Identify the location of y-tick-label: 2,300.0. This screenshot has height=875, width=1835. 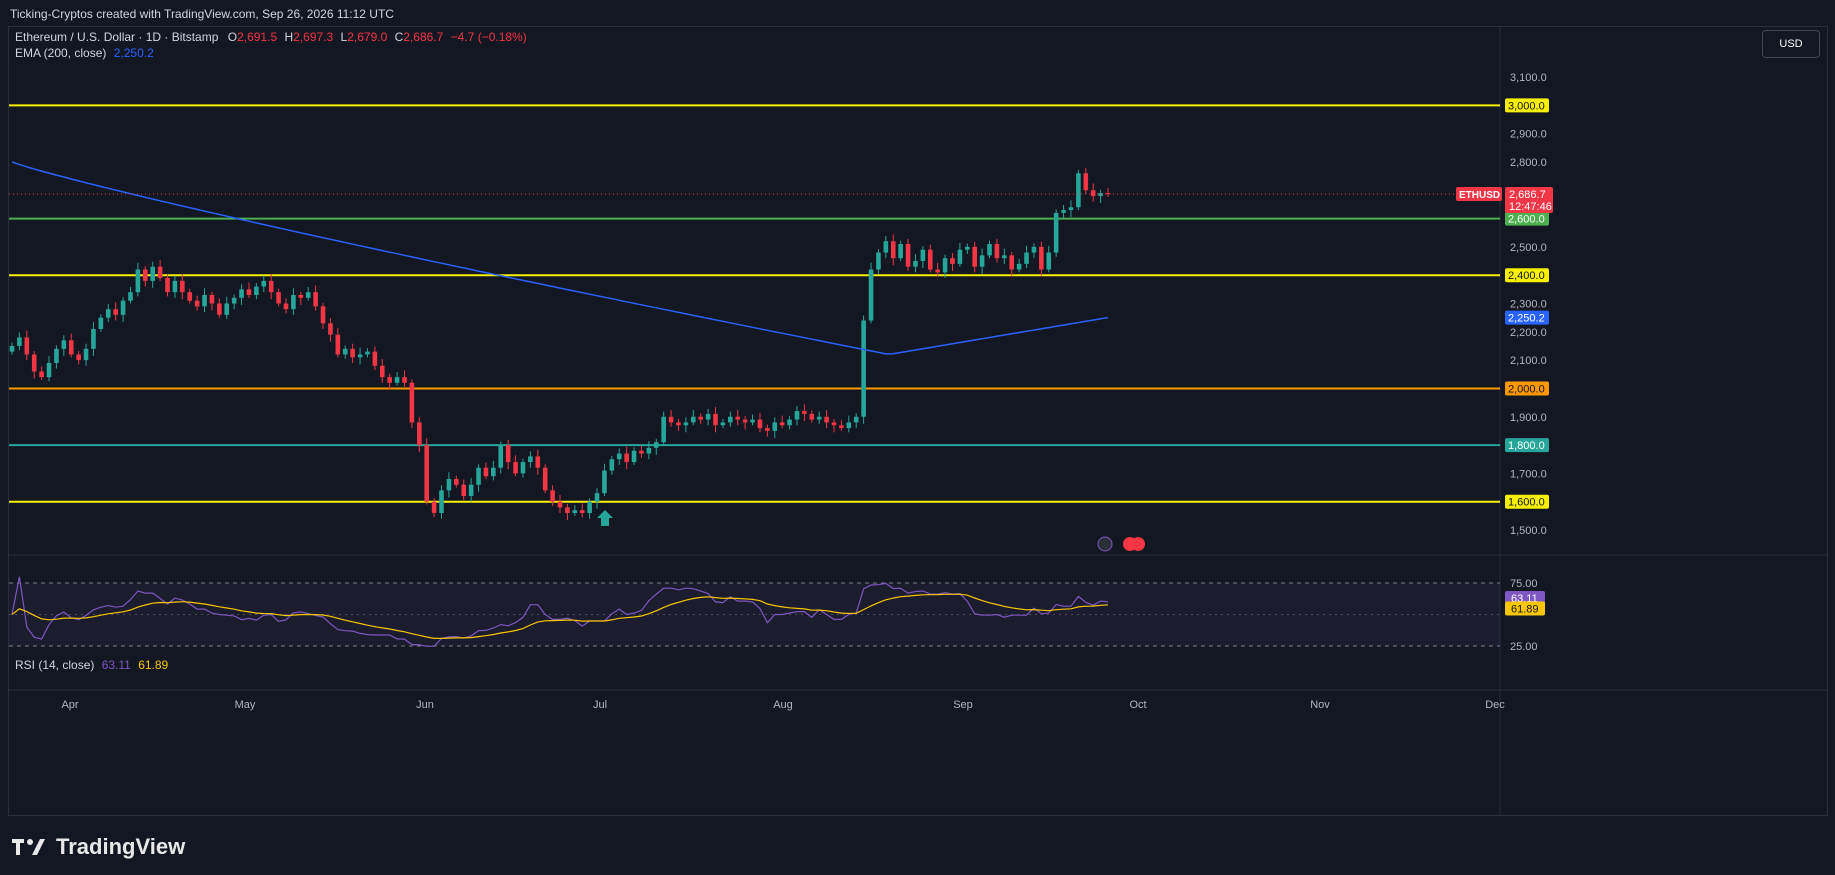
(1528, 305).